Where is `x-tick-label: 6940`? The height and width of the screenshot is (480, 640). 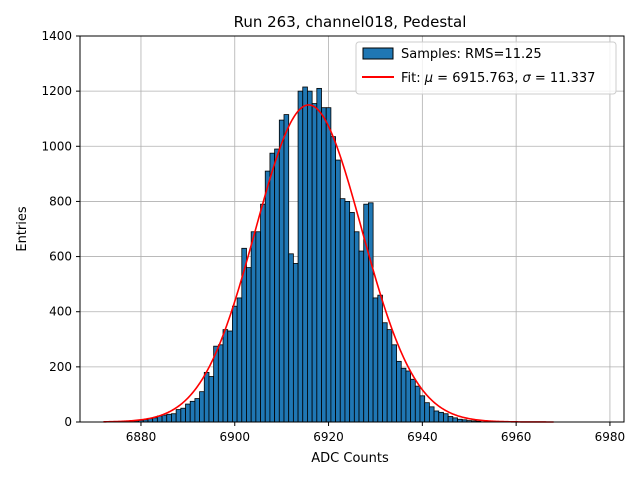 x-tick-label: 6940 is located at coordinates (422, 437).